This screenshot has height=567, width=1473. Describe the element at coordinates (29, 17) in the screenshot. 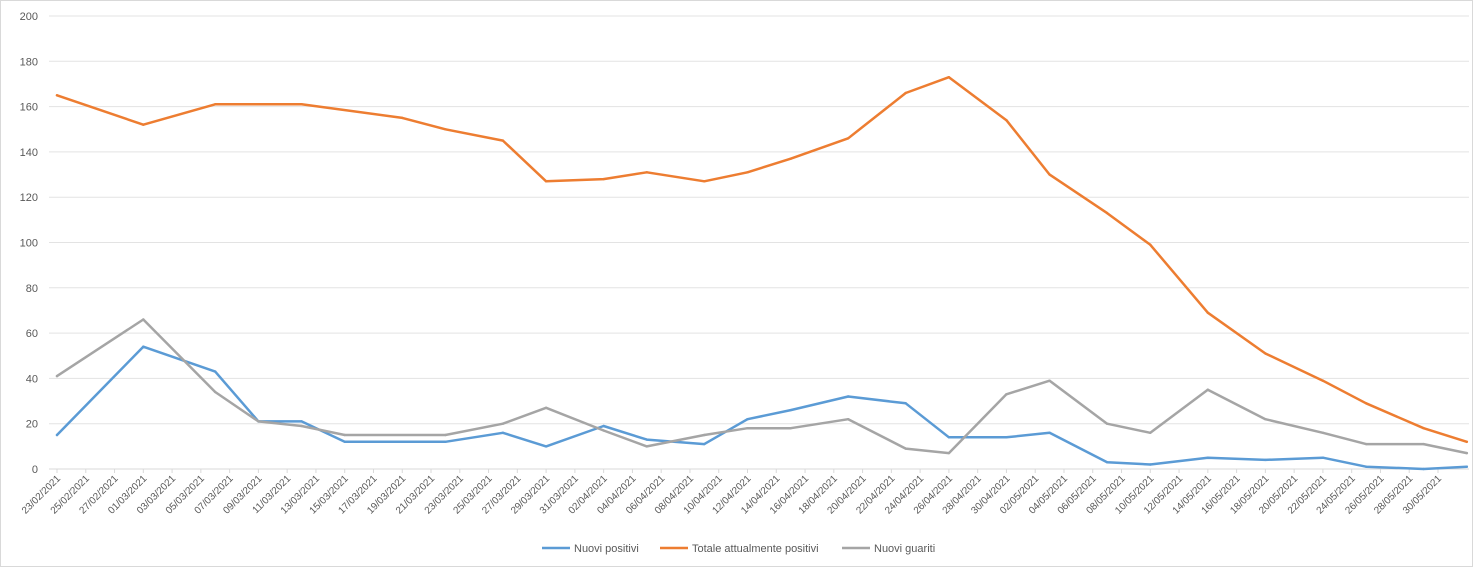

I see `y-tick-label: 200` at that location.